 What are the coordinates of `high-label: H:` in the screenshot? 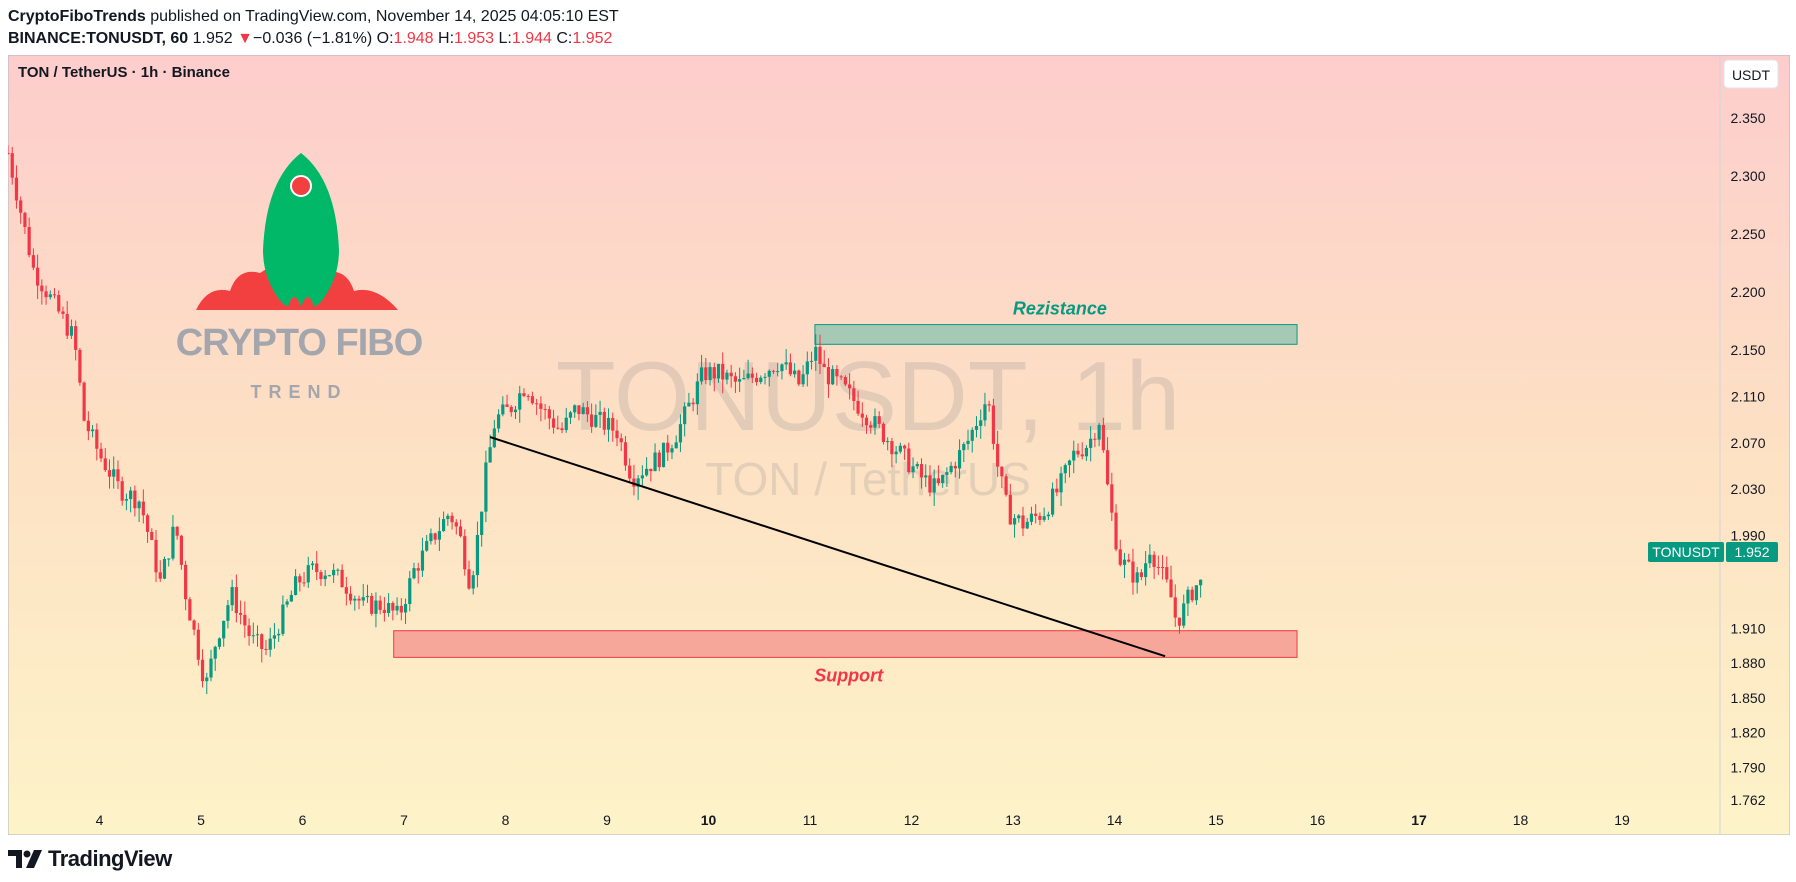 It's located at (446, 38).